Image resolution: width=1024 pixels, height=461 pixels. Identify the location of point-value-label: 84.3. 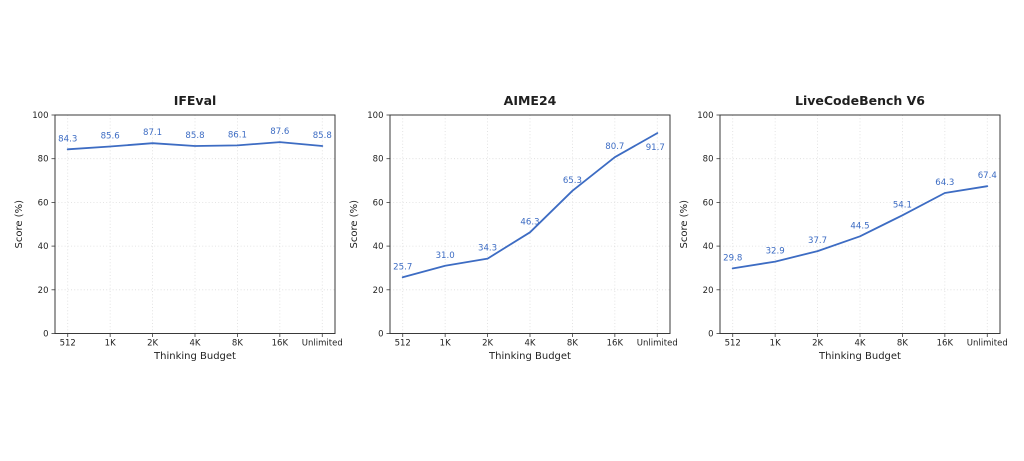
(67, 139).